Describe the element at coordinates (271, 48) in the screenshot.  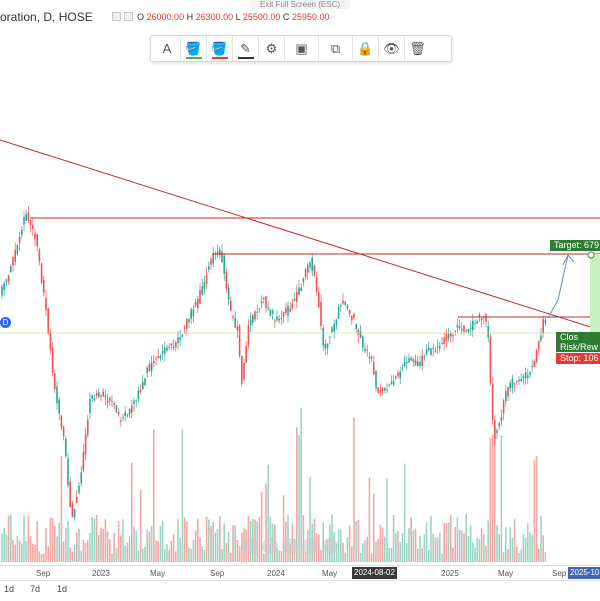
I see `gear-icon: ⚙` at that location.